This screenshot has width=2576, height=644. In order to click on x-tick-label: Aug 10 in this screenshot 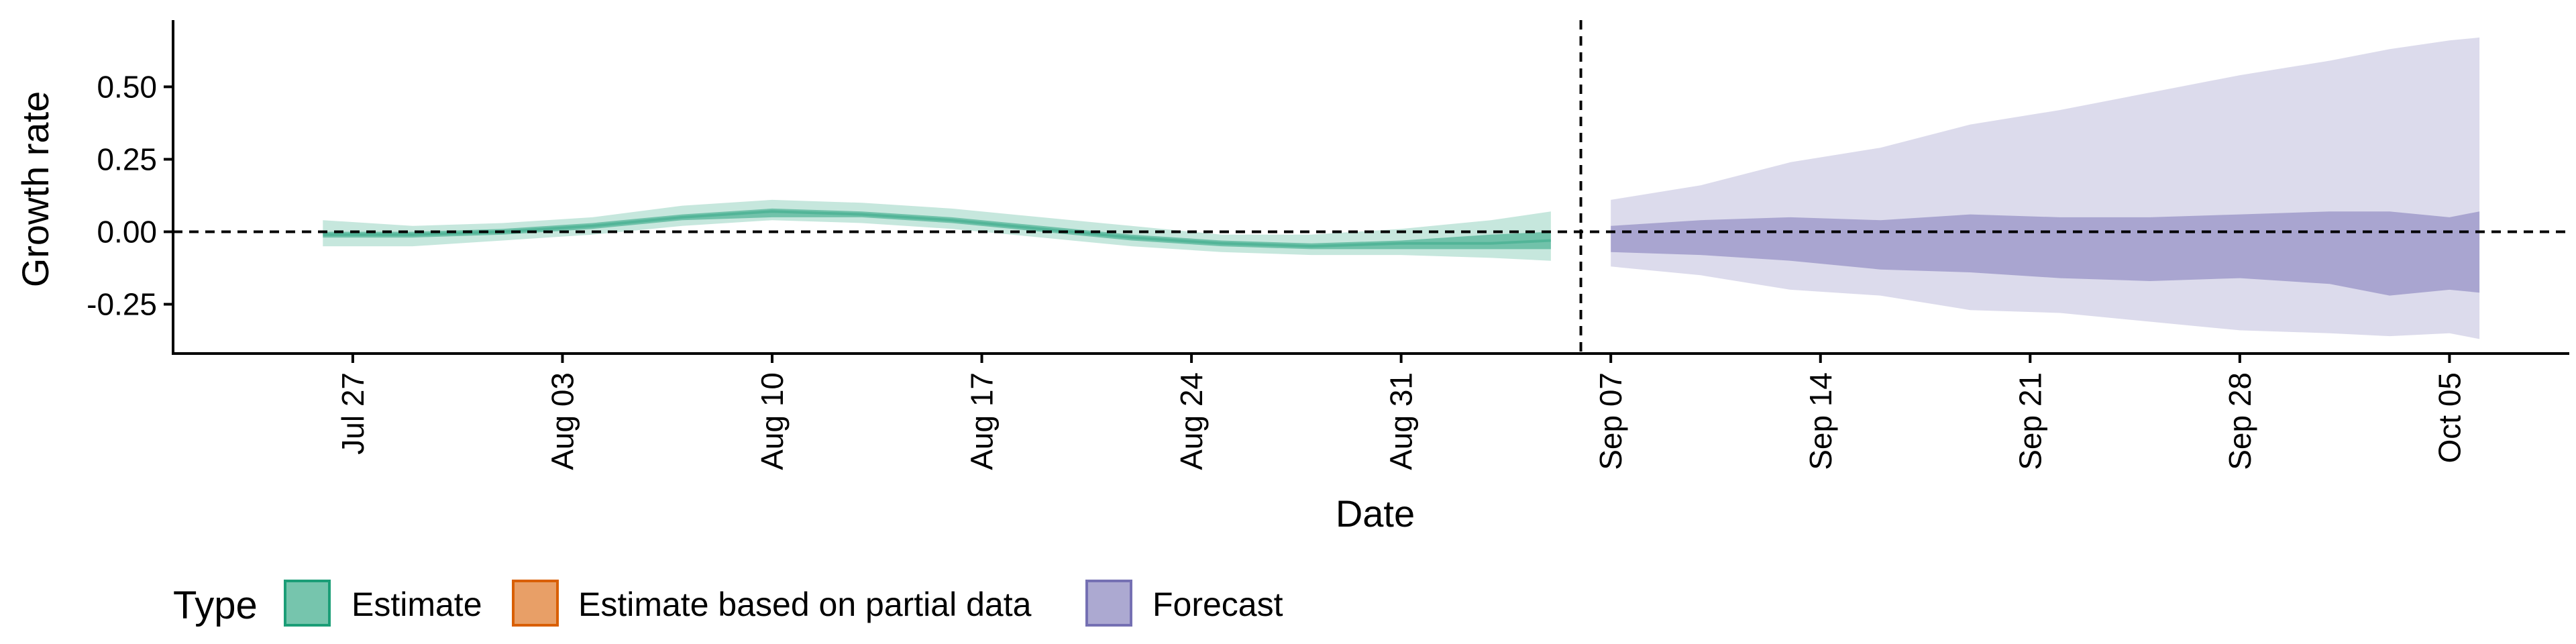, I will do `click(772, 421)`.